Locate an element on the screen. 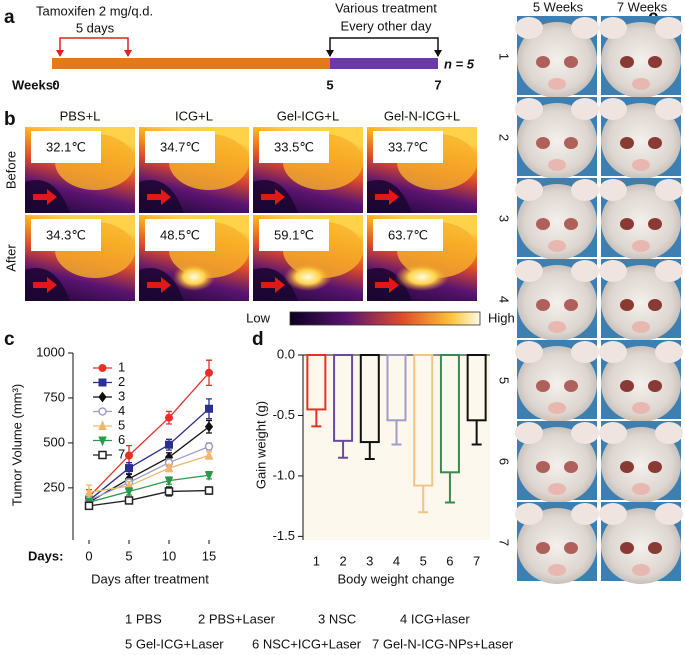 Image resolution: width=685 pixels, height=655 pixels. legend-label: 6 is located at coordinates (121, 439).